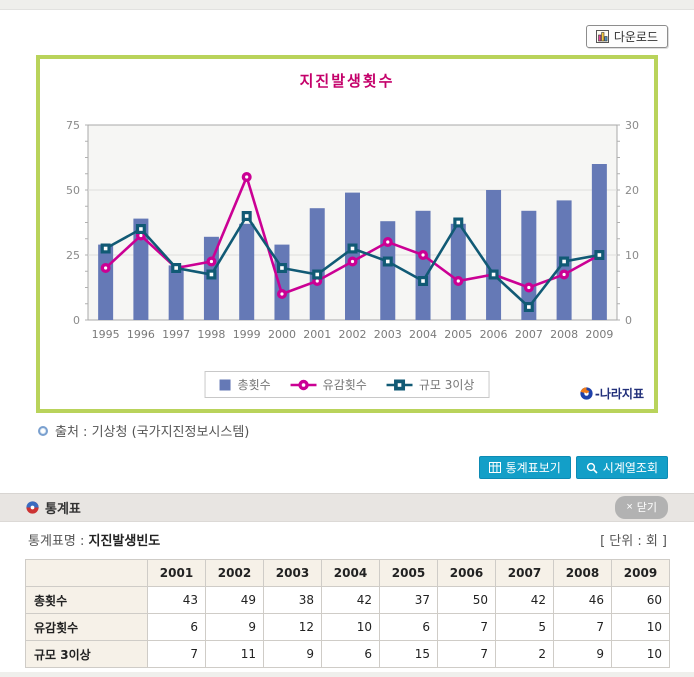  What do you see at coordinates (234, 573) in the screenshot?
I see `table-year-header: 2002` at bounding box center [234, 573].